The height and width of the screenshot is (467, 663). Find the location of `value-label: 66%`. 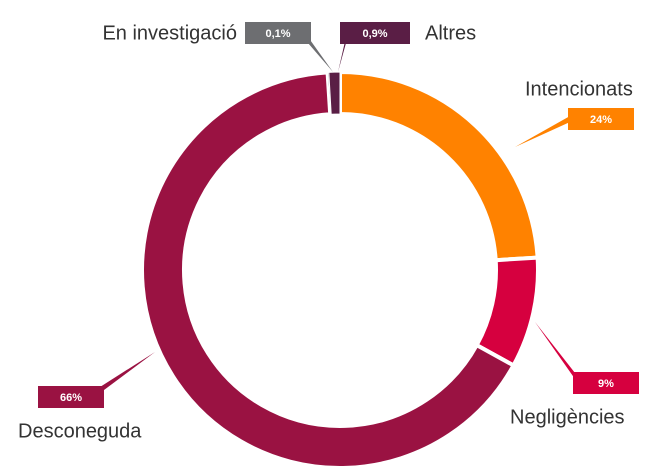

value-label: 66% is located at coordinates (71, 398).